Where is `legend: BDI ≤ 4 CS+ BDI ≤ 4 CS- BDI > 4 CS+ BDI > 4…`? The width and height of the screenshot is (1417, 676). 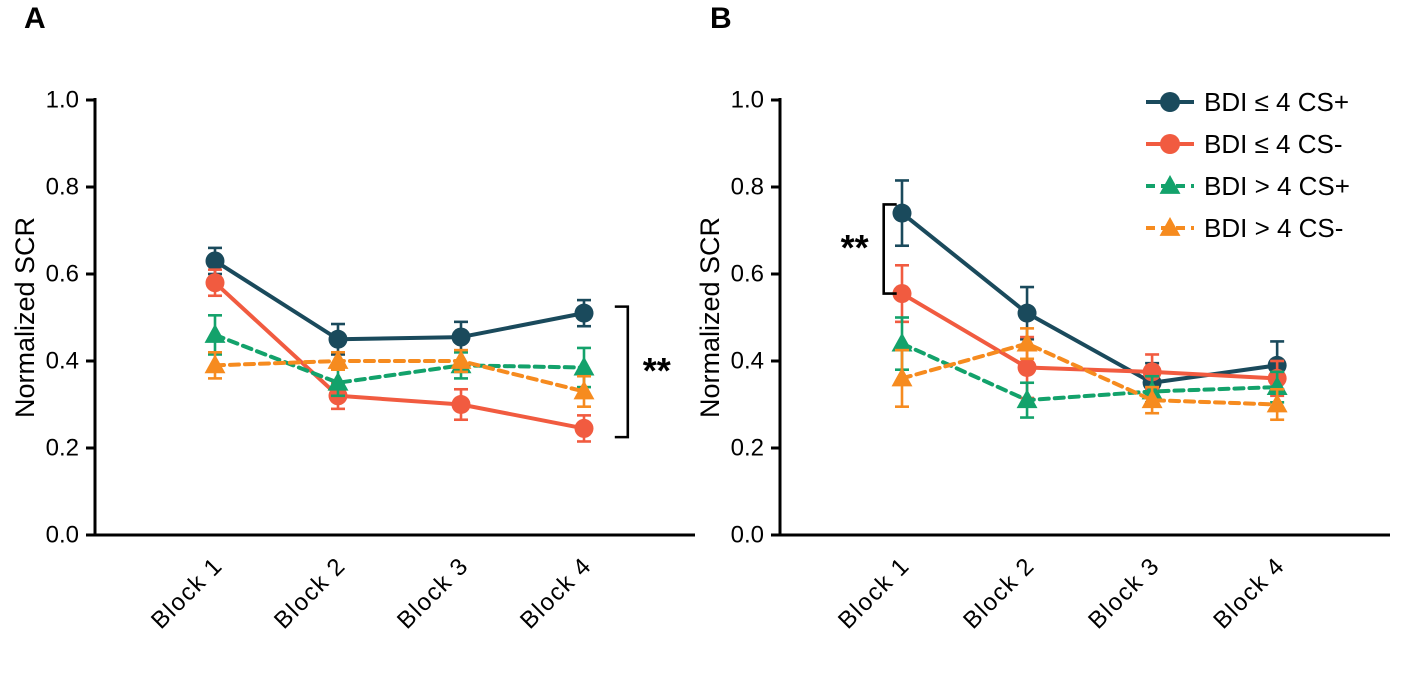
legend: BDI ≤ 4 CS+ BDI ≤ 4 CS- BDI > 4 CS+ BDI > 4… is located at coordinates (1248, 165).